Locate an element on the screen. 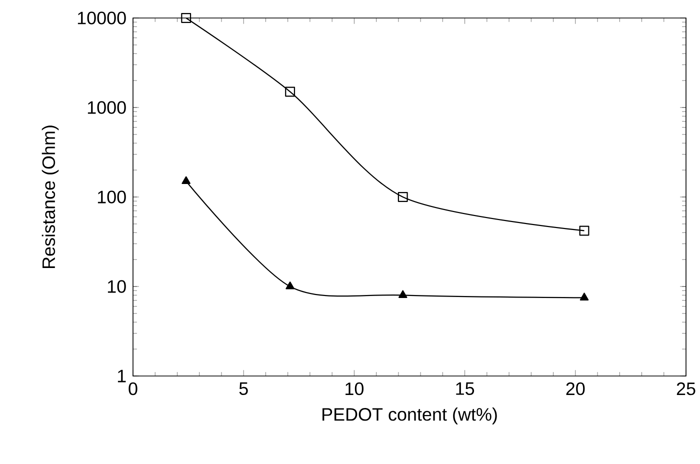  y-axis-title: Resistance (Ohm) is located at coordinates (50, 197).